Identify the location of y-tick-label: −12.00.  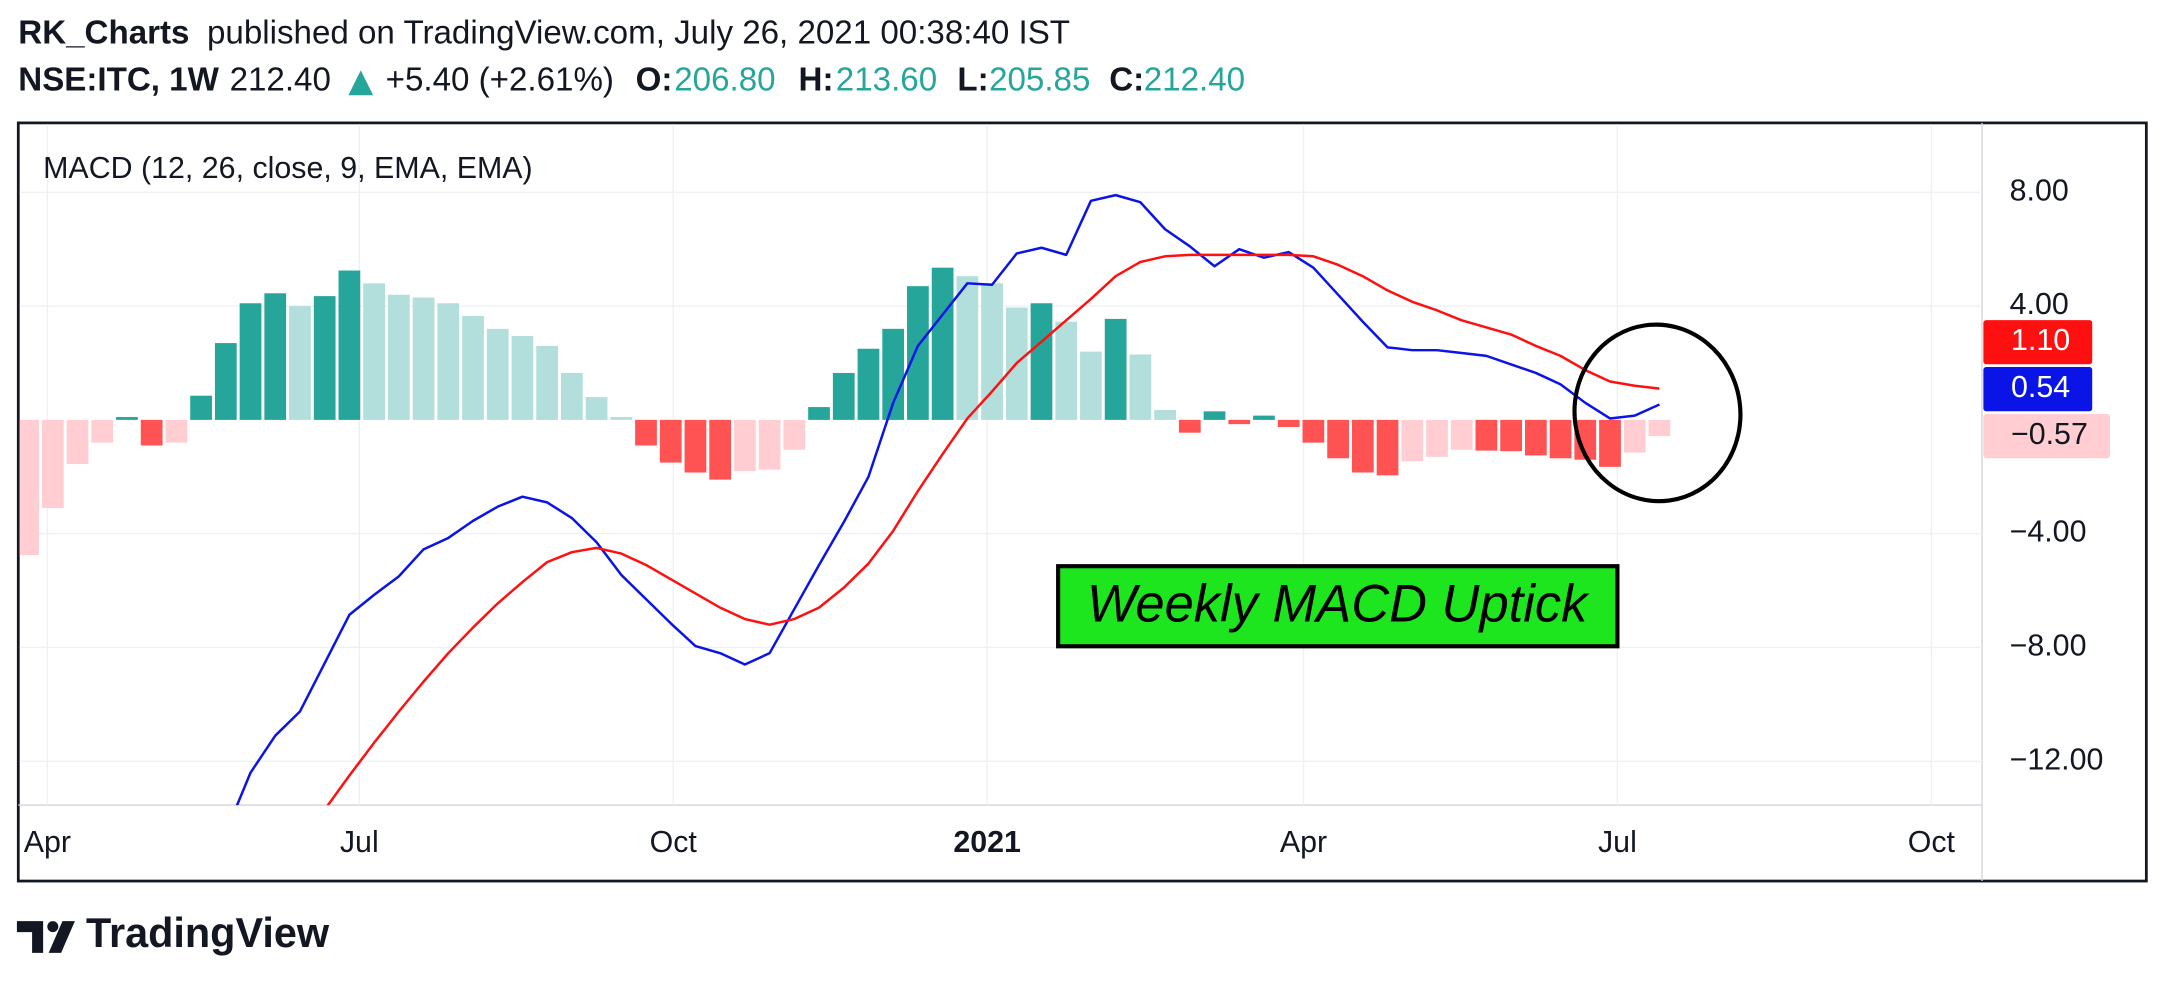
(2057, 759).